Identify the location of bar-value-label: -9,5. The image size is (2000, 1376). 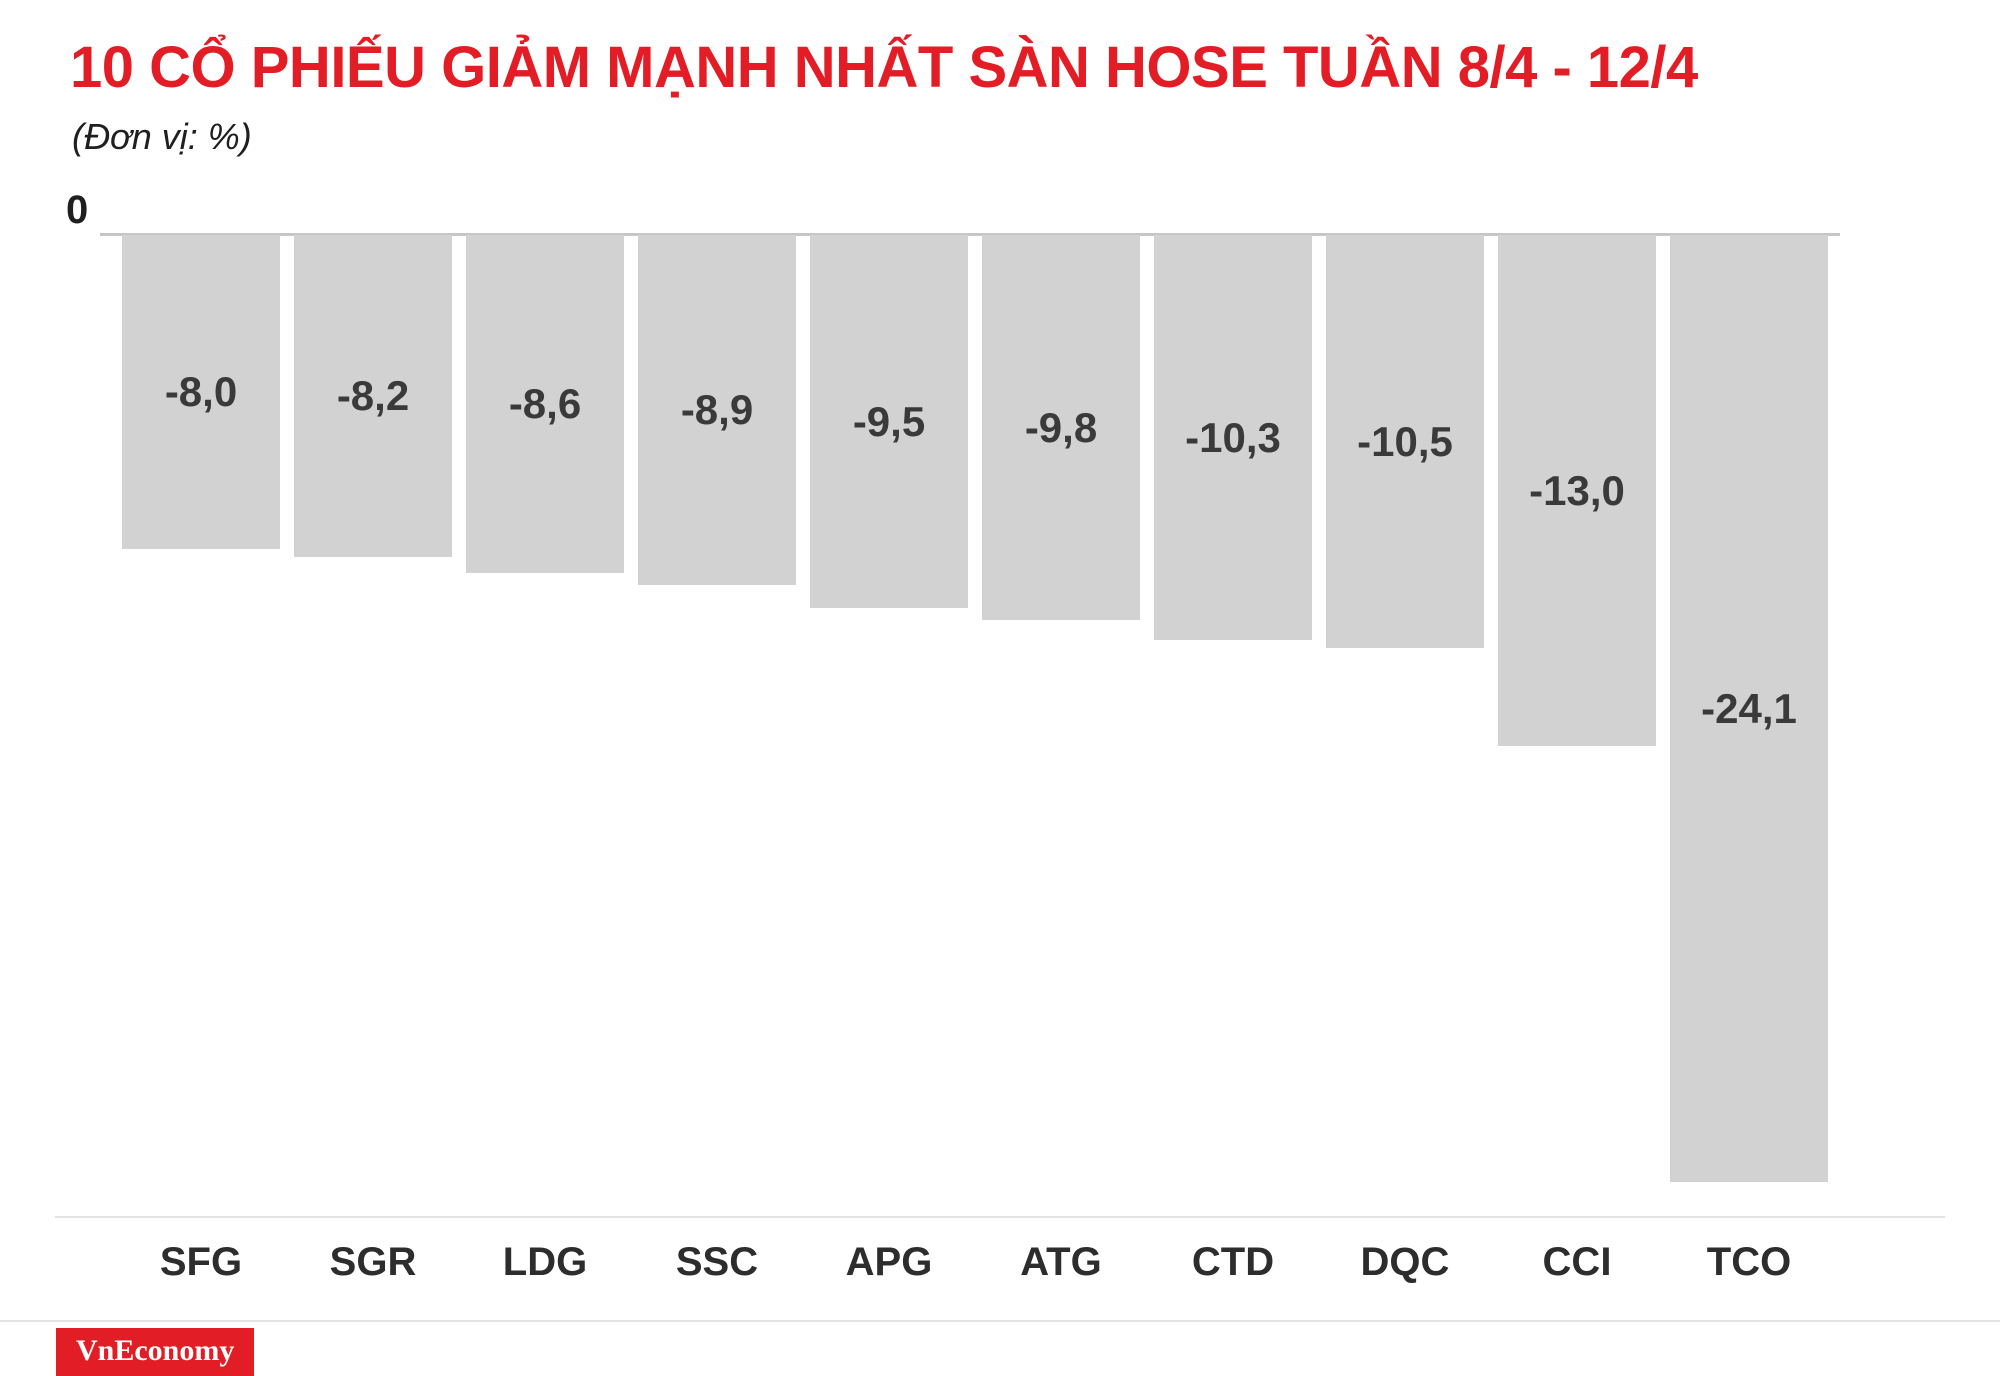
(889, 421).